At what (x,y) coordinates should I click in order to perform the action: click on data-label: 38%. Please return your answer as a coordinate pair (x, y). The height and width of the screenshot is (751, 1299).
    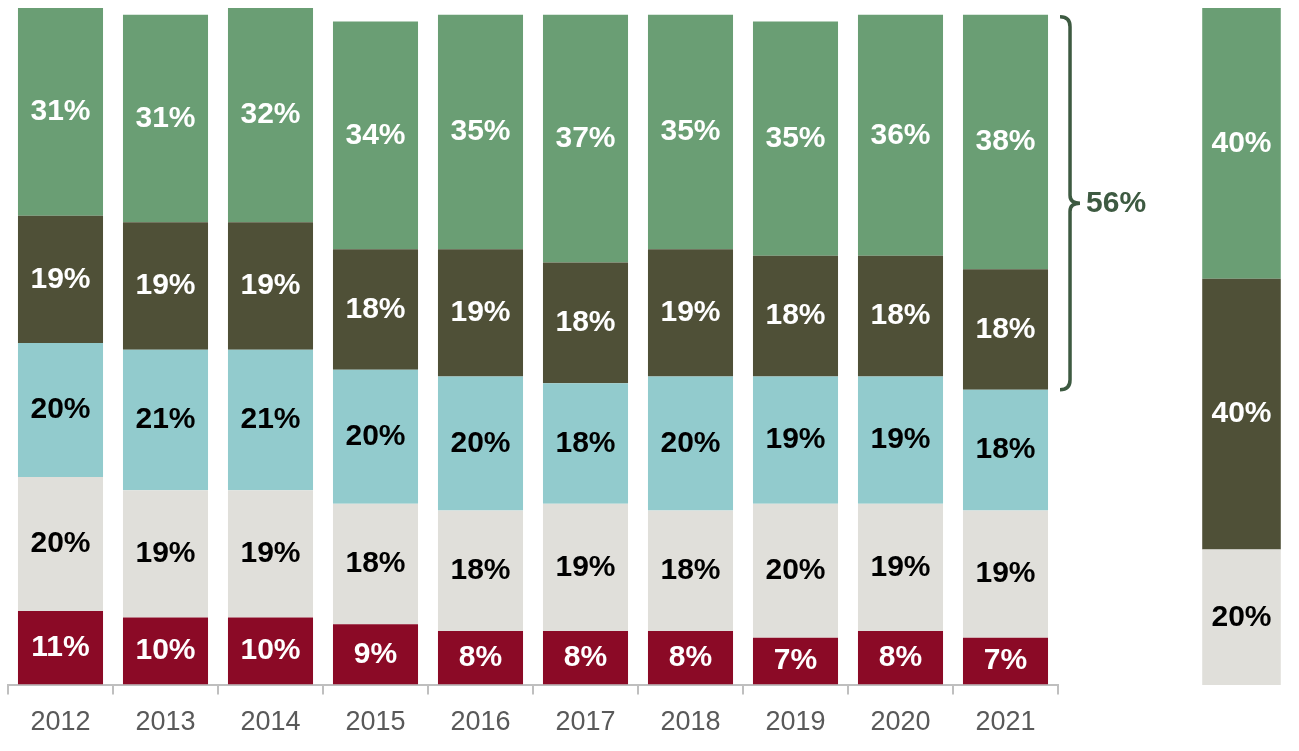
    Looking at the image, I should click on (1005, 140).